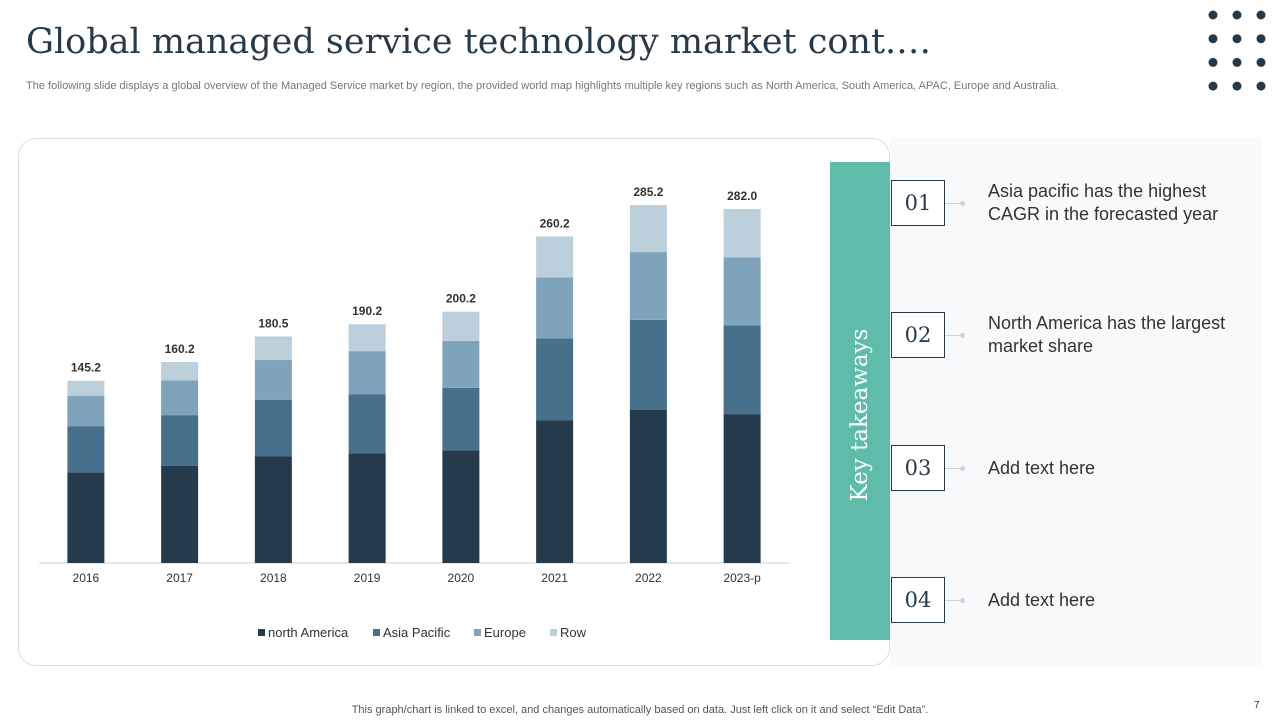  What do you see at coordinates (918, 600) in the screenshot?
I see `takeaway-number: 04` at bounding box center [918, 600].